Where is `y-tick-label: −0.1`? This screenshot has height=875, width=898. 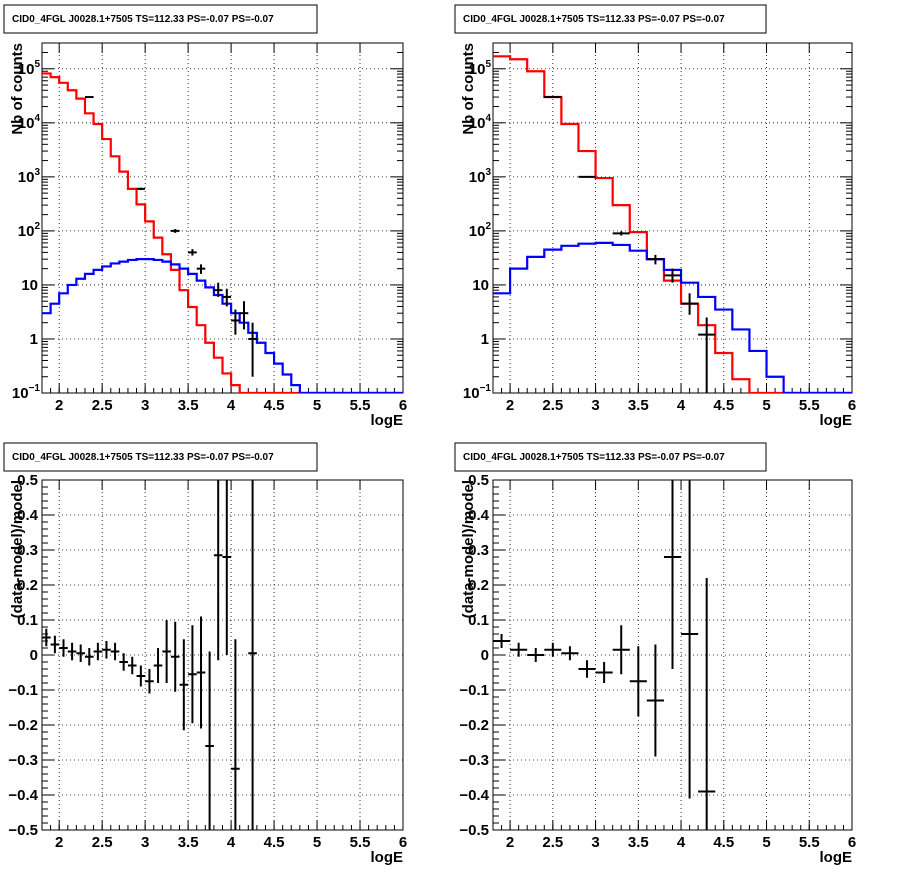 y-tick-label: −0.1 is located at coordinates (474, 690).